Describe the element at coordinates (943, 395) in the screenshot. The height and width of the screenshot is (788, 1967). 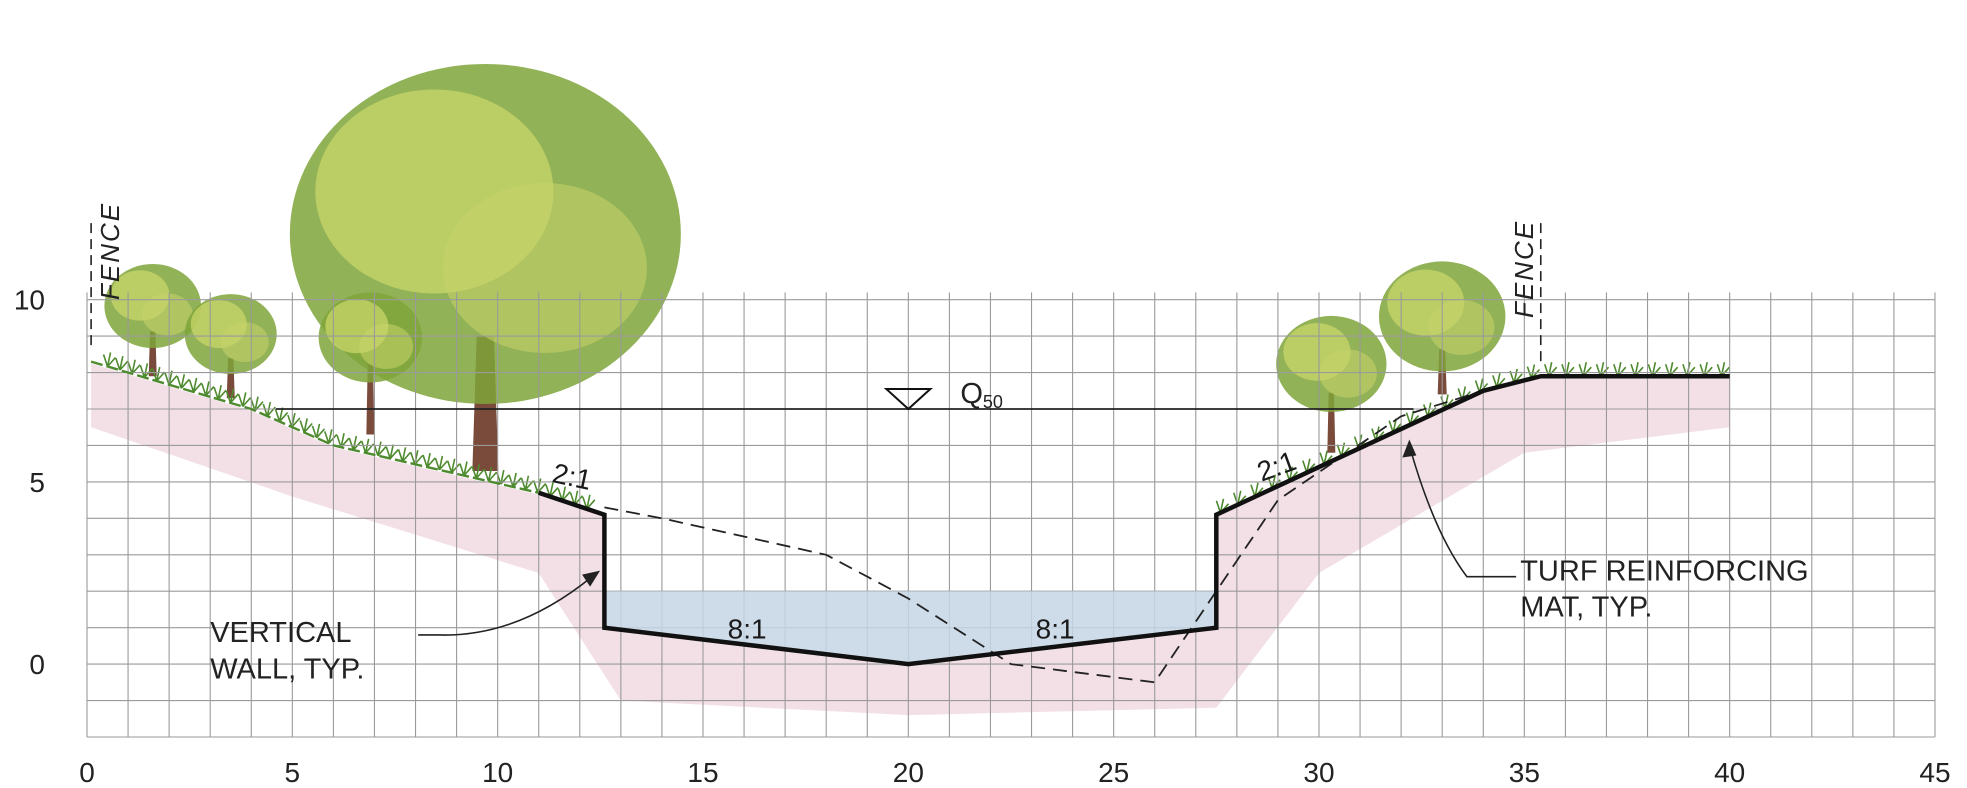
I see `water-level-marker: Q50` at that location.